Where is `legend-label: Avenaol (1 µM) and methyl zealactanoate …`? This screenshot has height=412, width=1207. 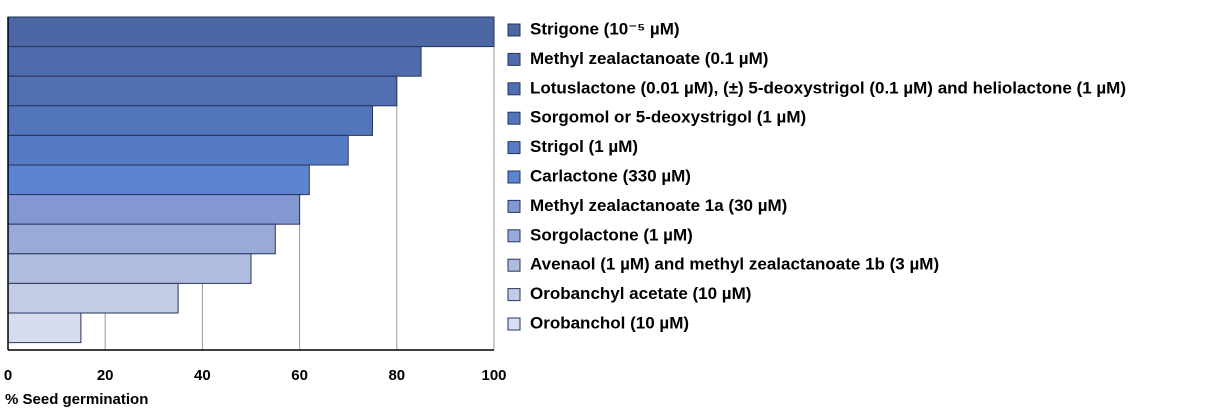 legend-label: Avenaol (1 µM) and methyl zealactanoate … is located at coordinates (734, 264).